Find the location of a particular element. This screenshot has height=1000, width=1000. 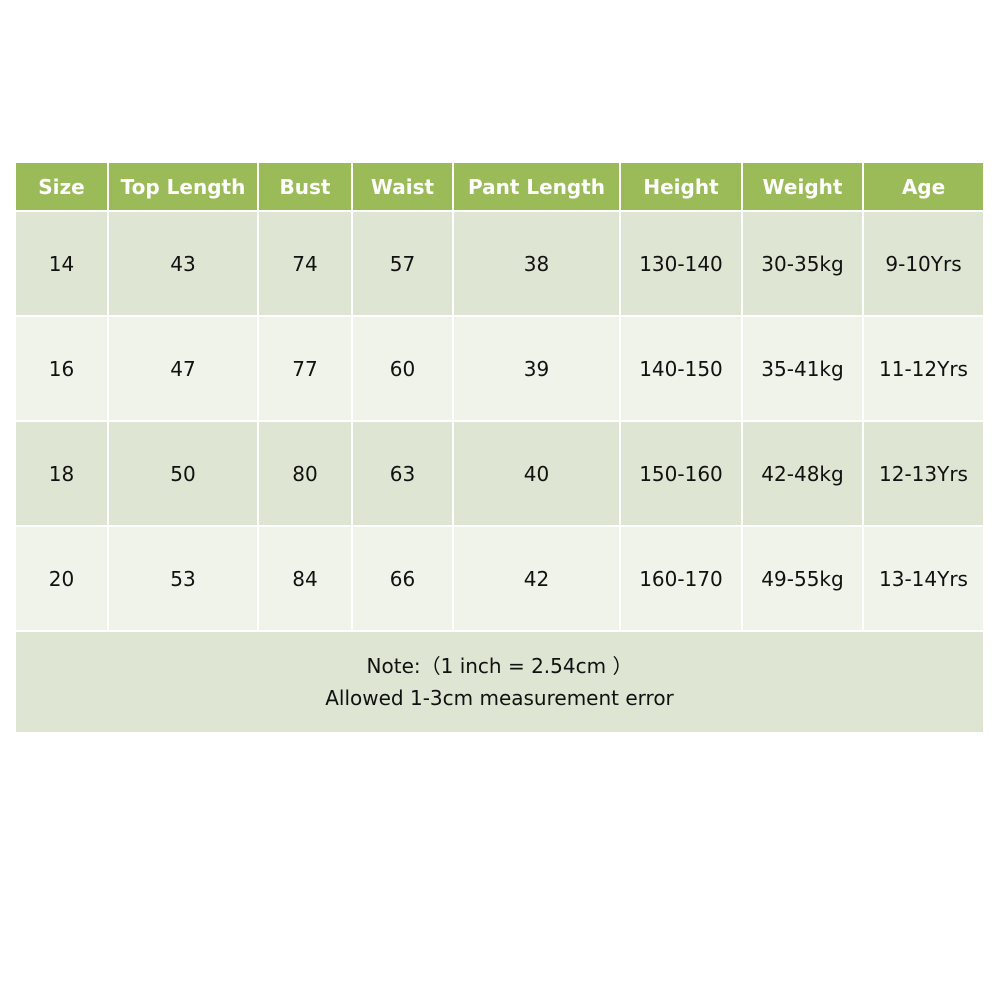

table-cell: 11-12Yrs is located at coordinates (923, 368).